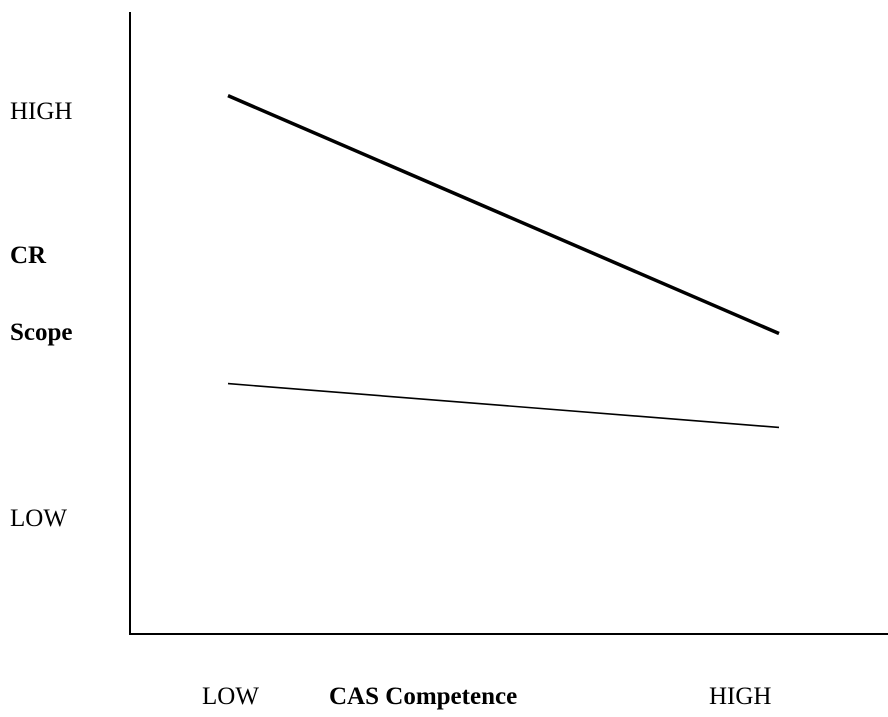  Describe the element at coordinates (230, 696) in the screenshot. I see `x-tick-label-low: LOW` at that location.